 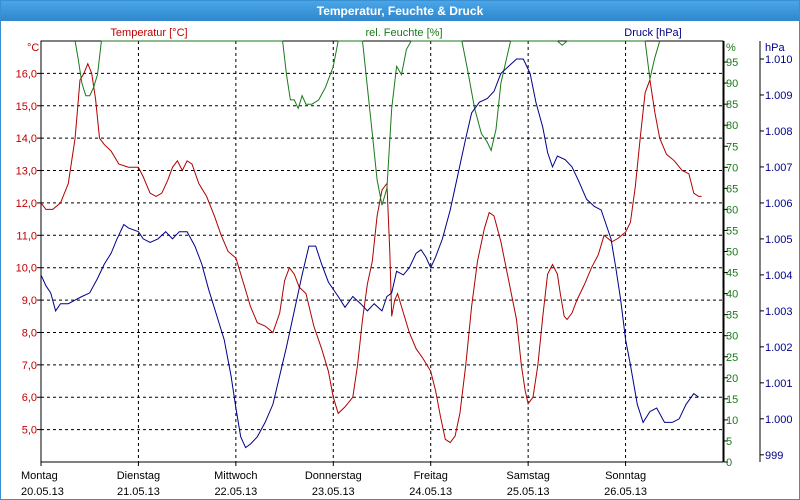 I want to click on humidity-tick-label: 40, so click(x=732, y=295).